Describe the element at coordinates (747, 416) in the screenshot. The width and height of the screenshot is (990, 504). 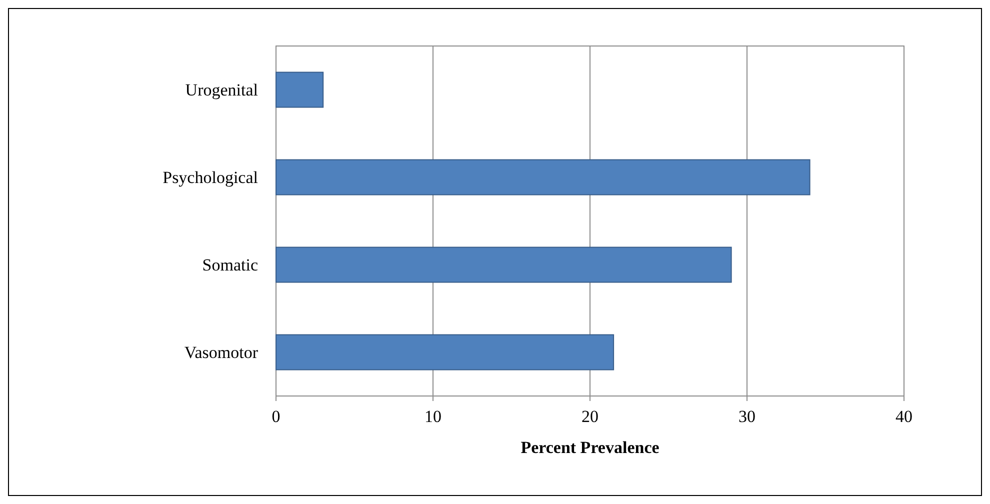
I see `x-tick-label: 30` at that location.